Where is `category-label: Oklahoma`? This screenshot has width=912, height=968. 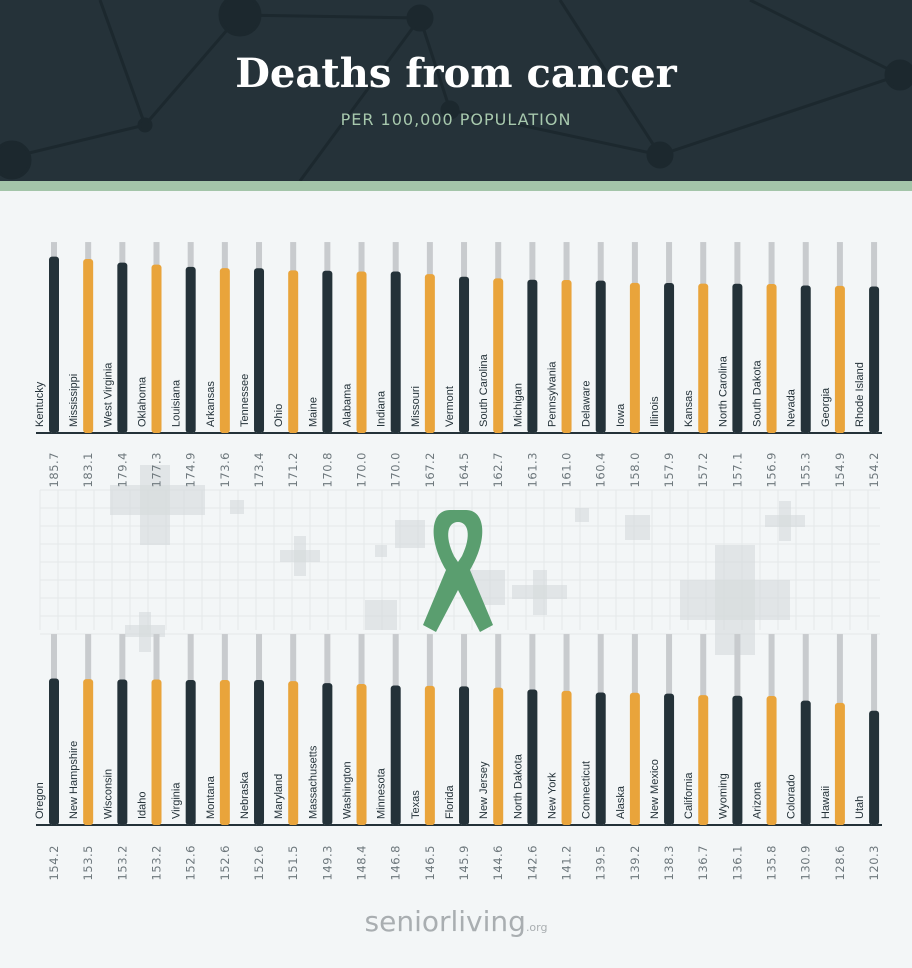 category-label: Oklahoma is located at coordinates (143, 401).